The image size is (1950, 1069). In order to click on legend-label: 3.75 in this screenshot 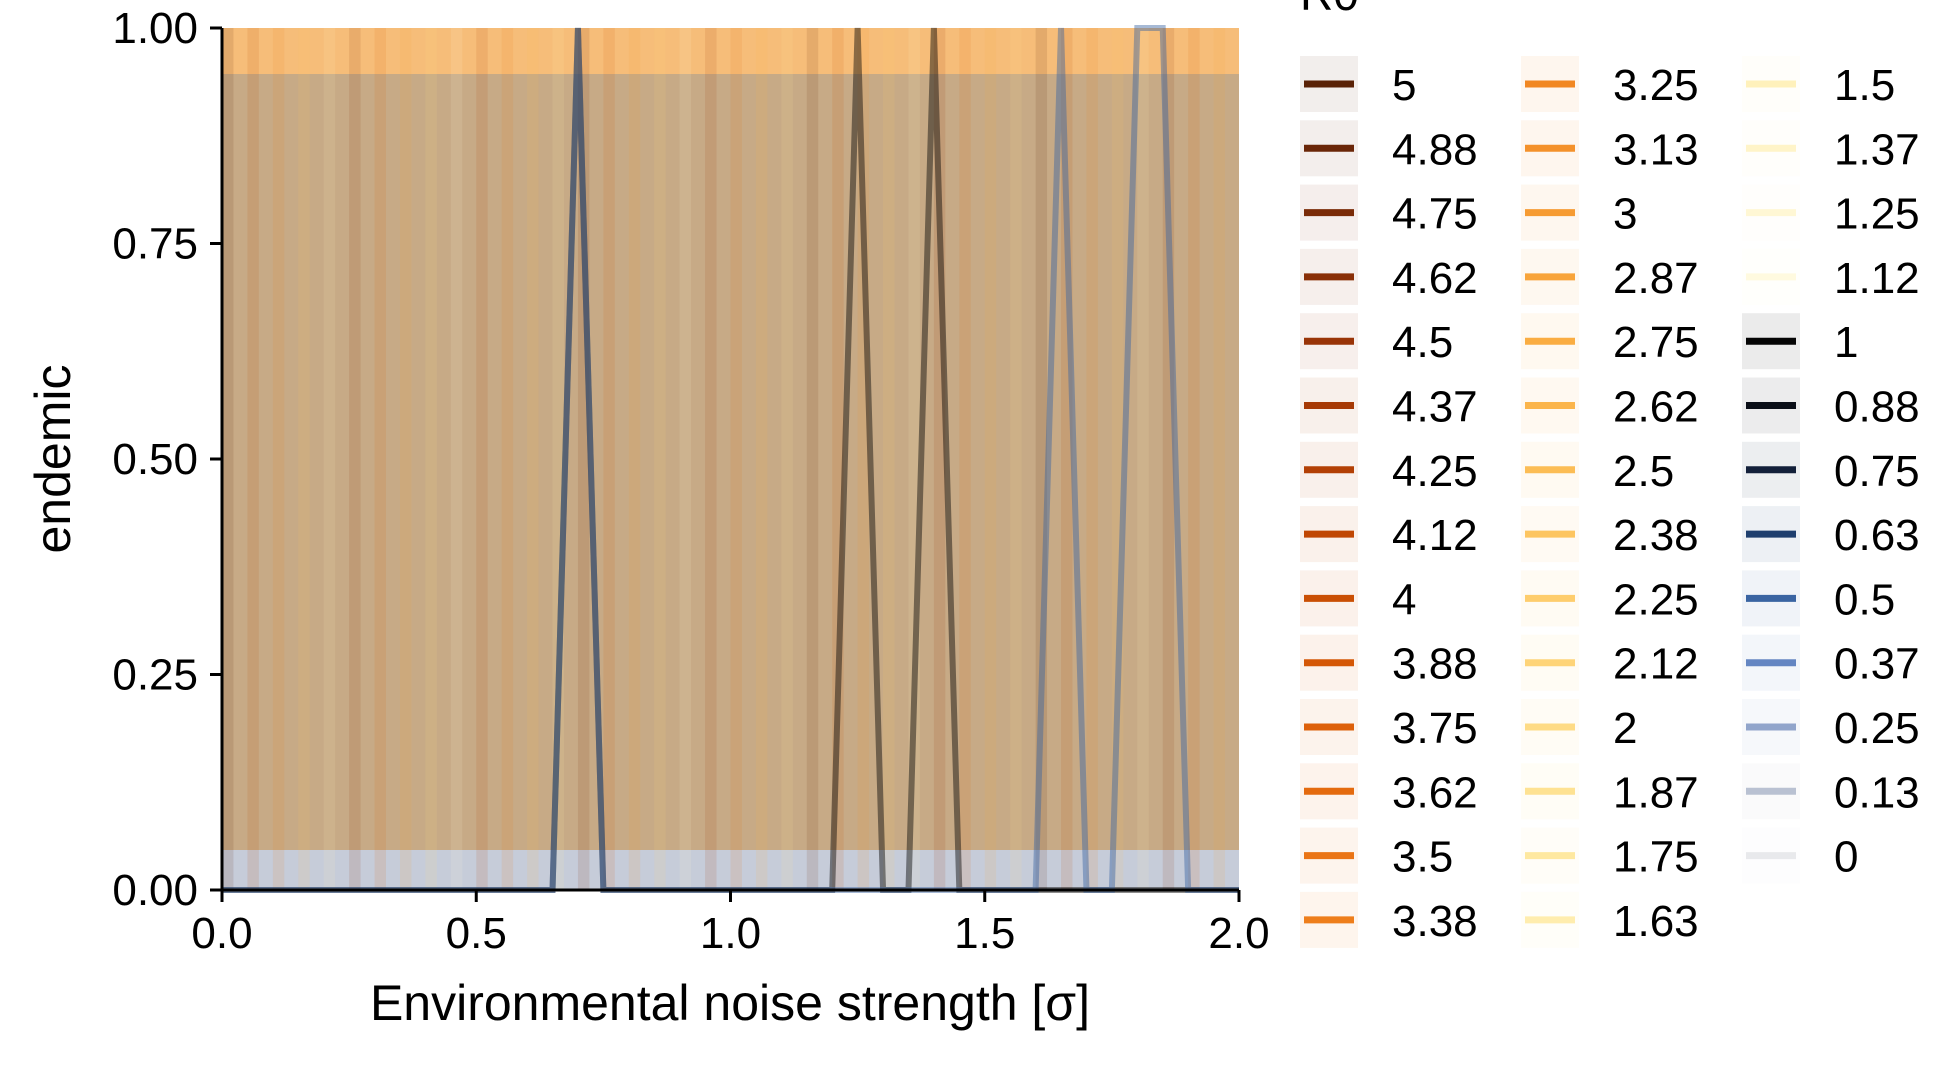, I will do `click(1435, 728)`.